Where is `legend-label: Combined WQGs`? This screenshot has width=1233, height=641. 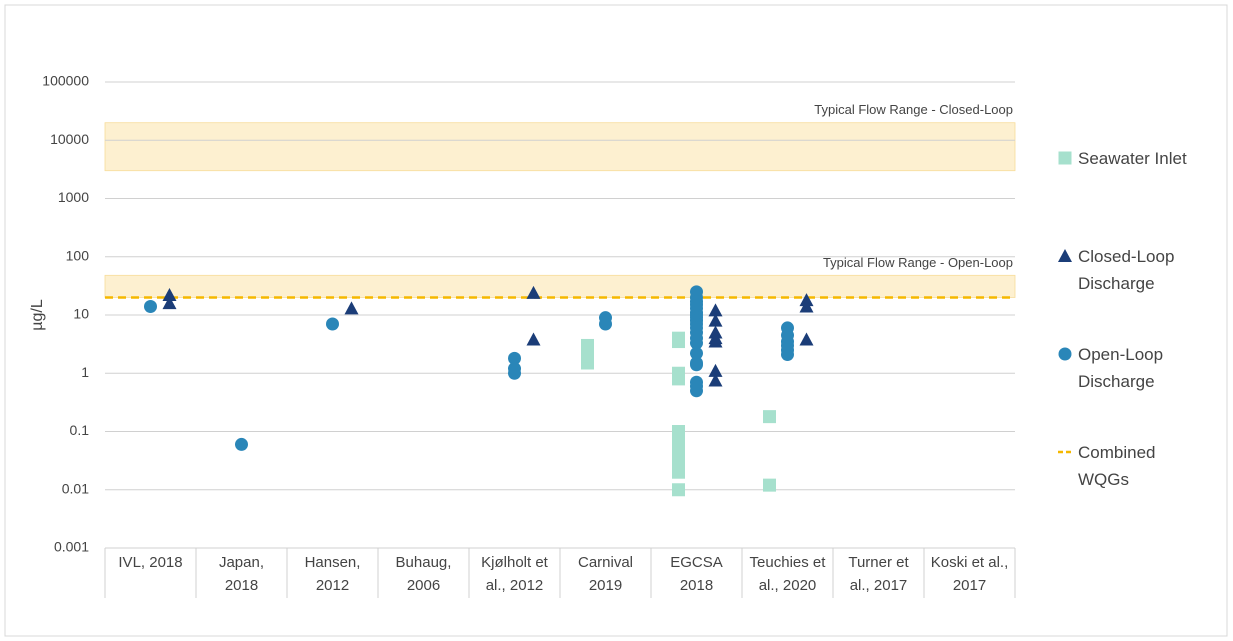 legend-label: Combined WQGs is located at coordinates (1117, 466).